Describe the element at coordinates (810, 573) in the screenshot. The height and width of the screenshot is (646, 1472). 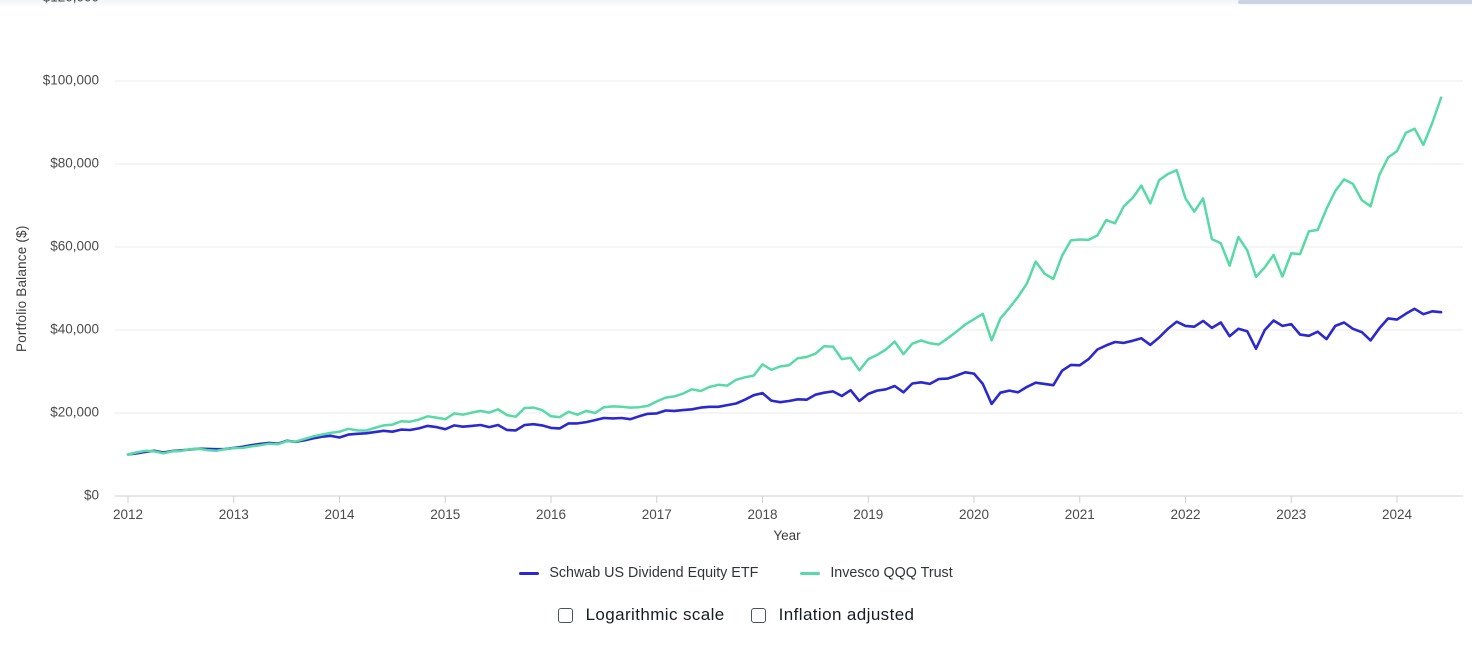
I see `qqq-line-swatch-icon` at that location.